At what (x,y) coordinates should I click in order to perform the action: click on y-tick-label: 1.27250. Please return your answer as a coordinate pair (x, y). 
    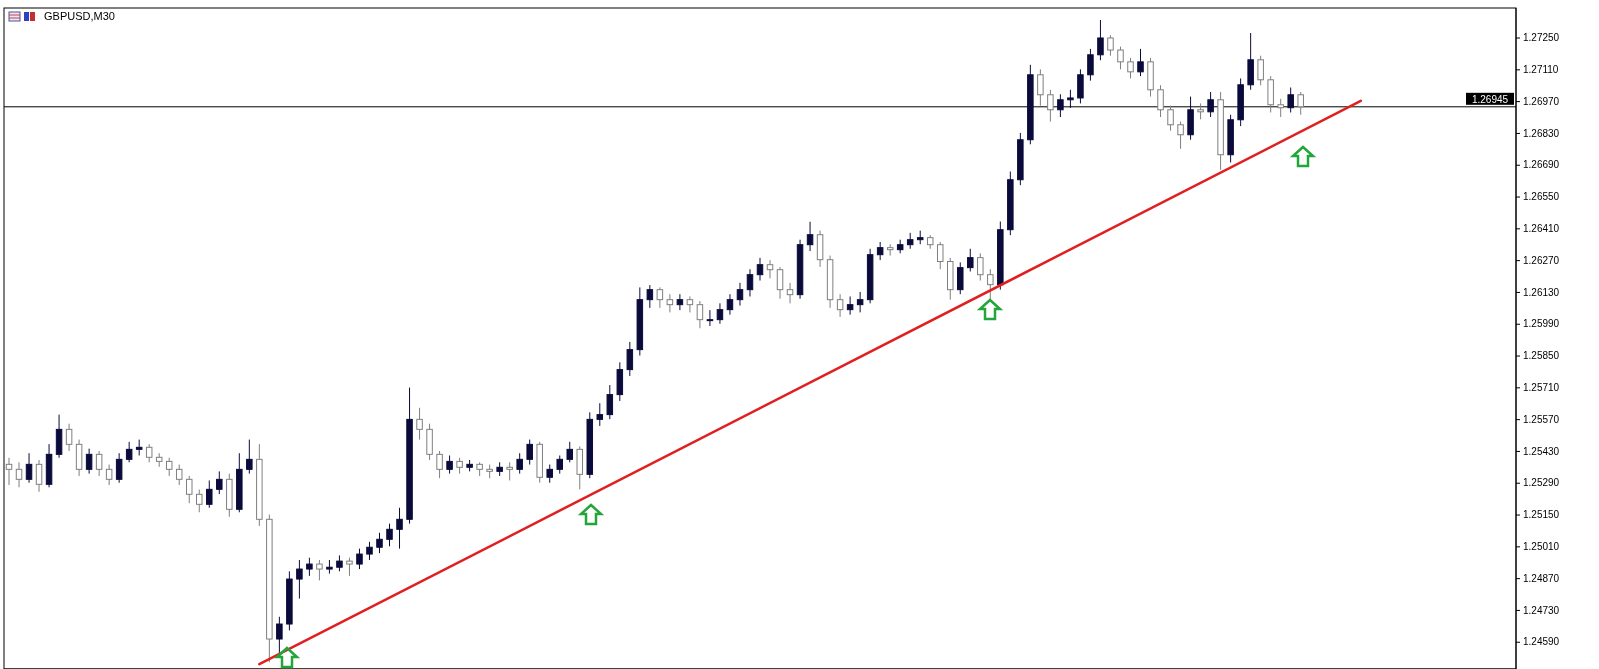
    Looking at the image, I should click on (1541, 38).